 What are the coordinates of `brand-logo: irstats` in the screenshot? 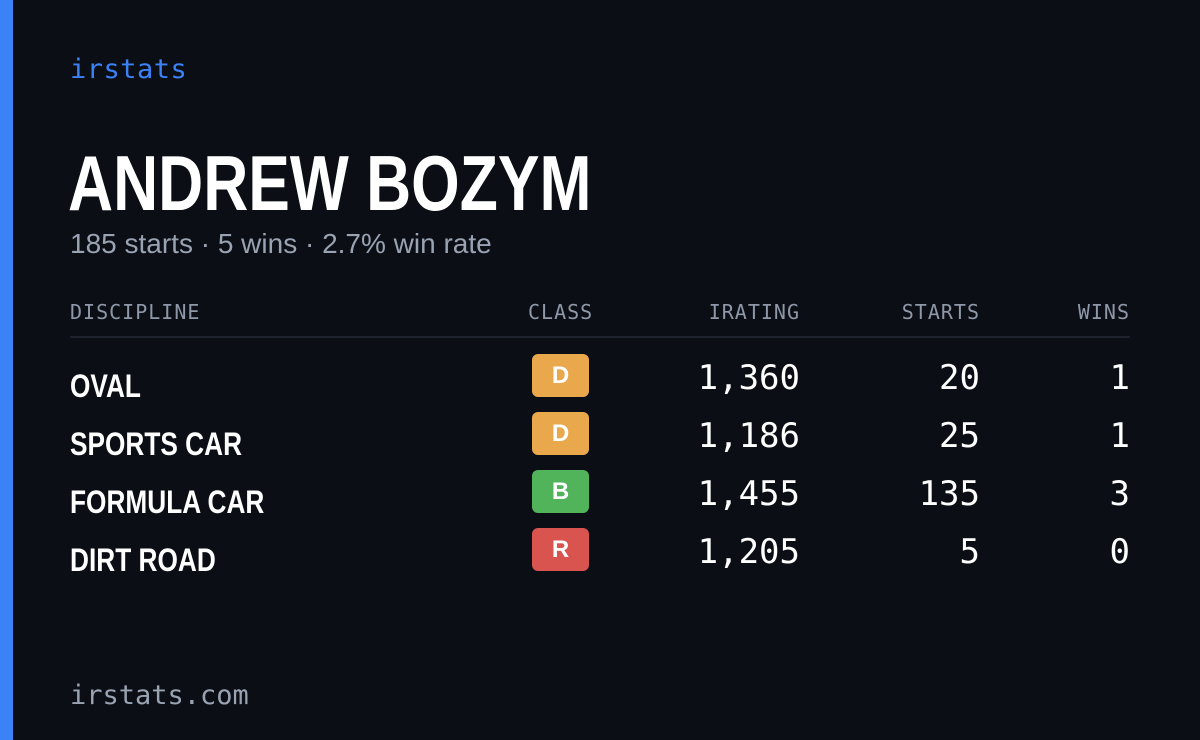 It's located at (129, 69).